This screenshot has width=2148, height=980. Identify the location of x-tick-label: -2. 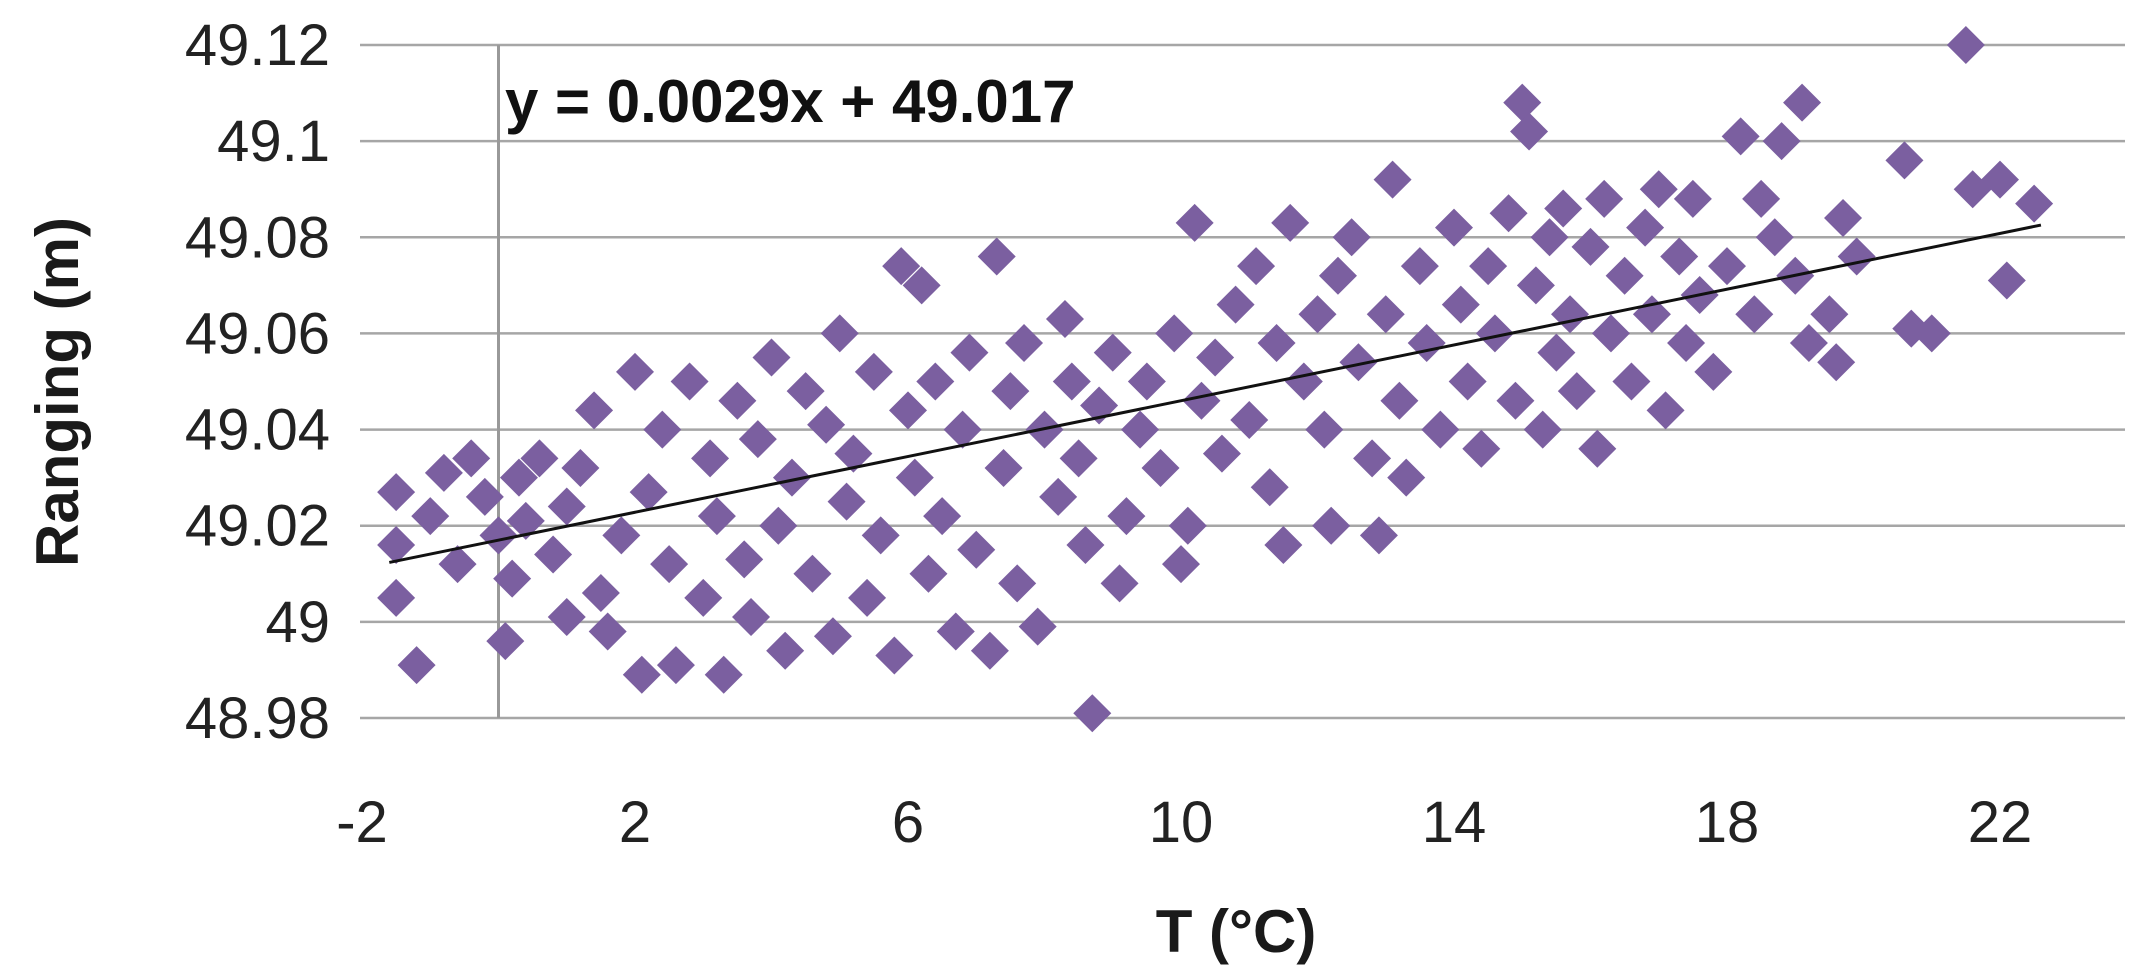
(362, 822).